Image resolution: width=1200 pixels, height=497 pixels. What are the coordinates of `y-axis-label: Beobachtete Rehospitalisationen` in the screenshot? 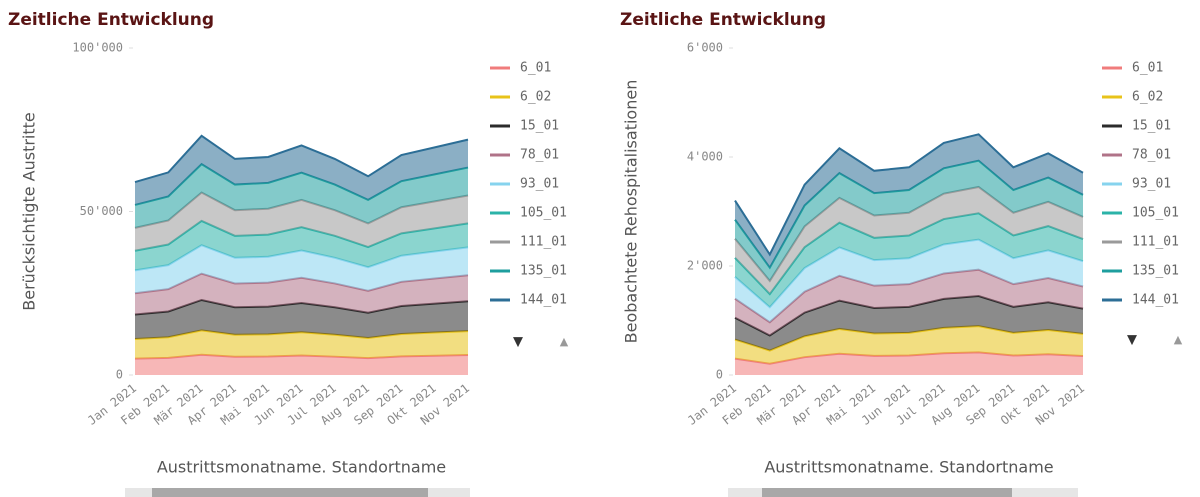 It's located at (631, 212).